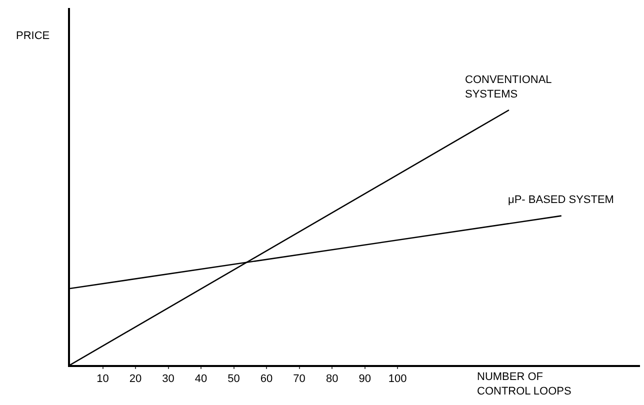 The image size is (644, 405). Describe the element at coordinates (397, 378) in the screenshot. I see `x-tick-label: 100` at that location.